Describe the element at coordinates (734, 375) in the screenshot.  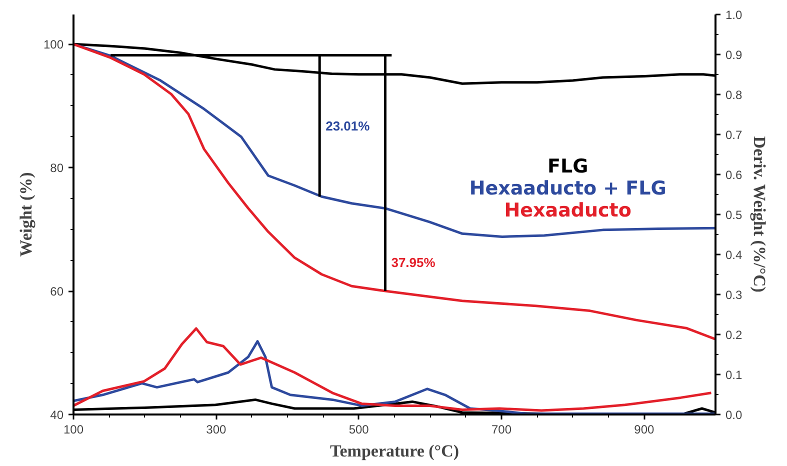
I see `y2-tick-label: 0.1` at that location.